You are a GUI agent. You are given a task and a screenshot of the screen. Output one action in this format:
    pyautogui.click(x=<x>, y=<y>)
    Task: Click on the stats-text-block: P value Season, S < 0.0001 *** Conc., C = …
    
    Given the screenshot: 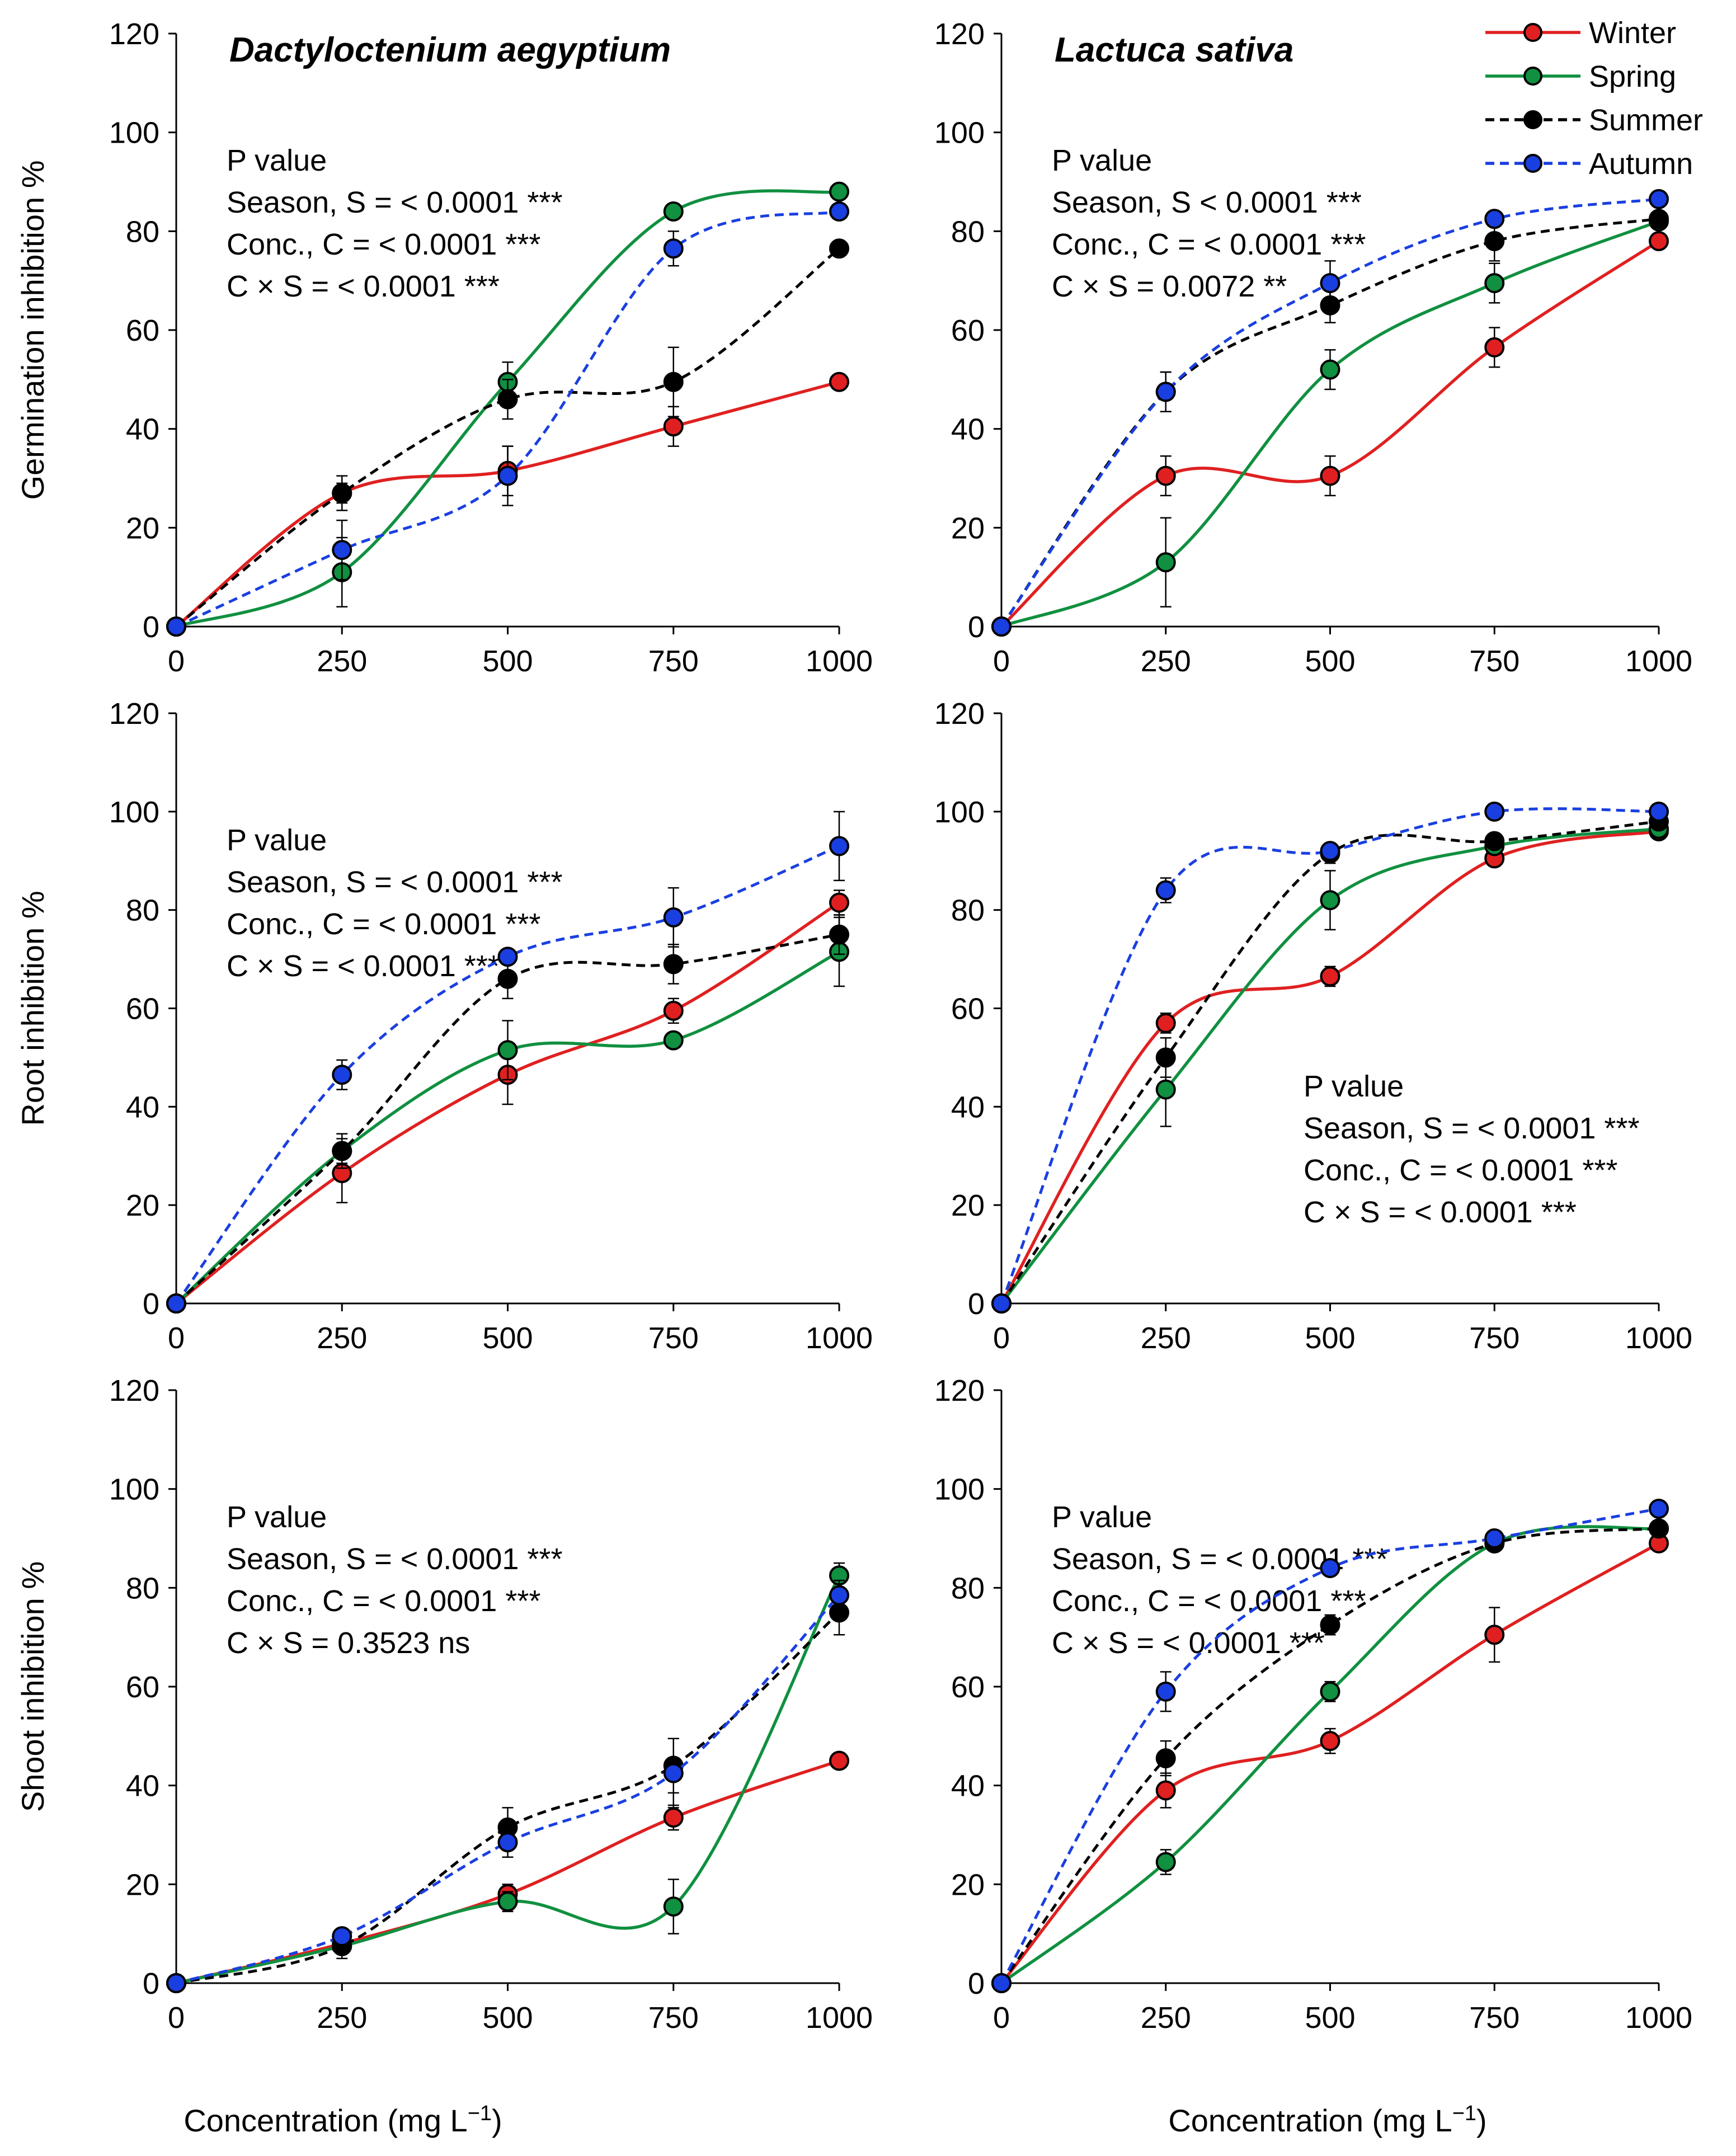 What is the action you would take?
    pyautogui.click(x=1209, y=224)
    